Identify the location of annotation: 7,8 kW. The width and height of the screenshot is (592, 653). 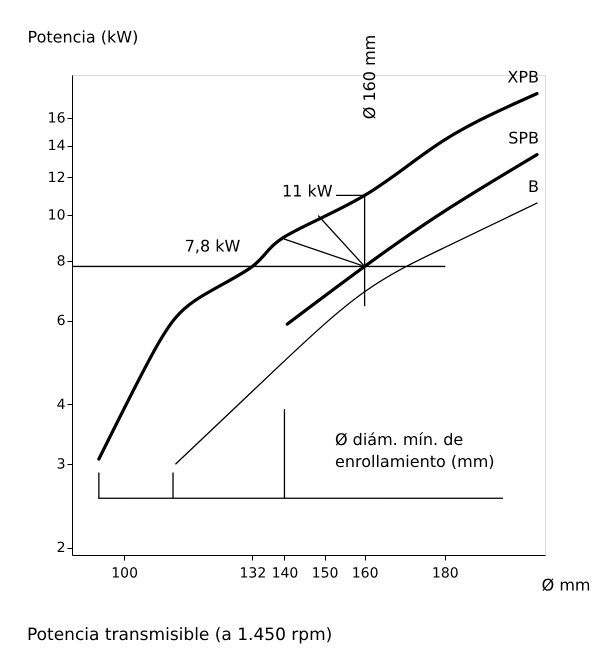
(212, 246).